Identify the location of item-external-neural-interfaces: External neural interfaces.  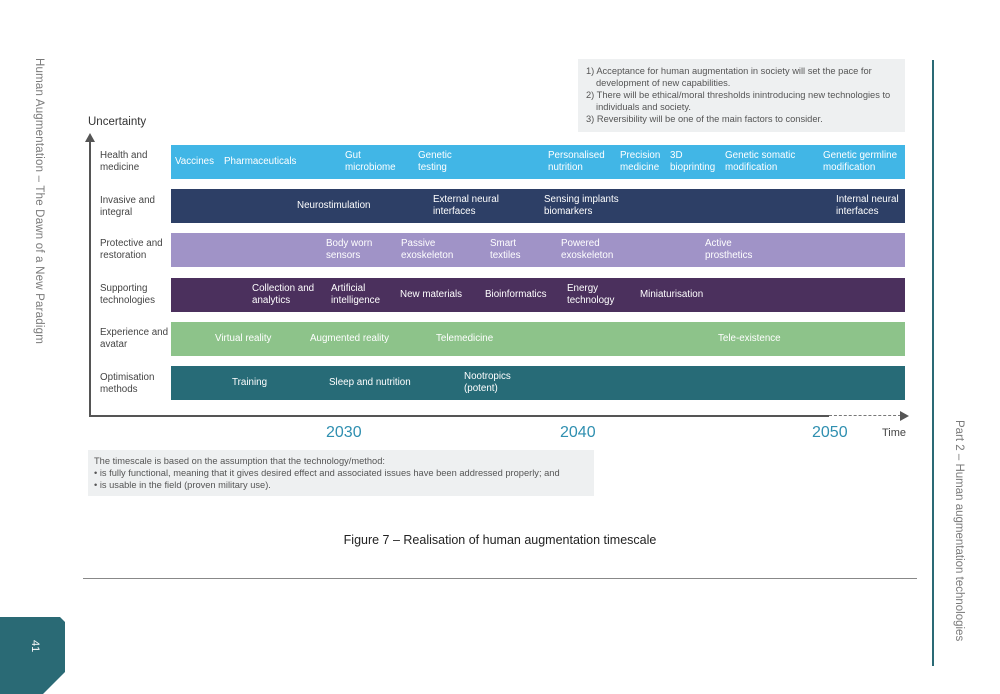
(466, 205).